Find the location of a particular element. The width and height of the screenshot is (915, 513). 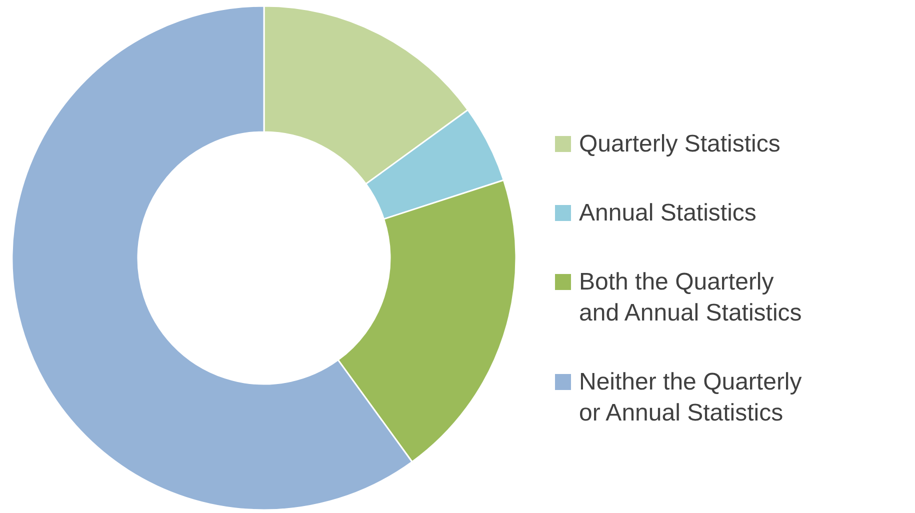

legend-label: Both the Quarterly and Annual Statistics is located at coordinates (690, 297).